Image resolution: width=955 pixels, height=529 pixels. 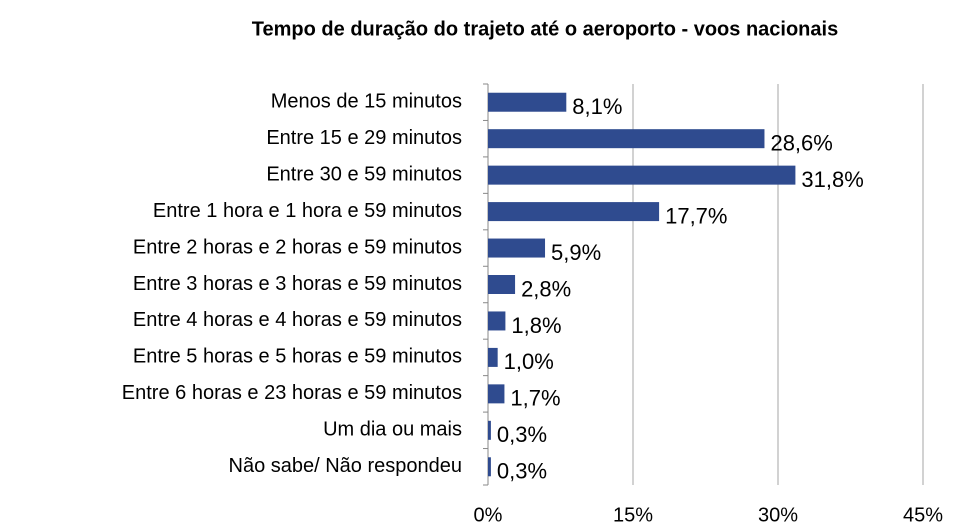 What do you see at coordinates (346, 466) in the screenshot?
I see `y-tick-label: Não sabe/ Não respondeu` at bounding box center [346, 466].